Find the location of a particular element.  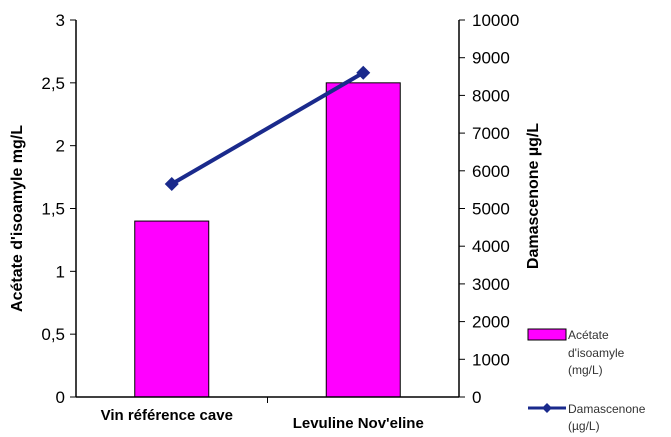

right-tick-label: 3000 is located at coordinates (491, 284).